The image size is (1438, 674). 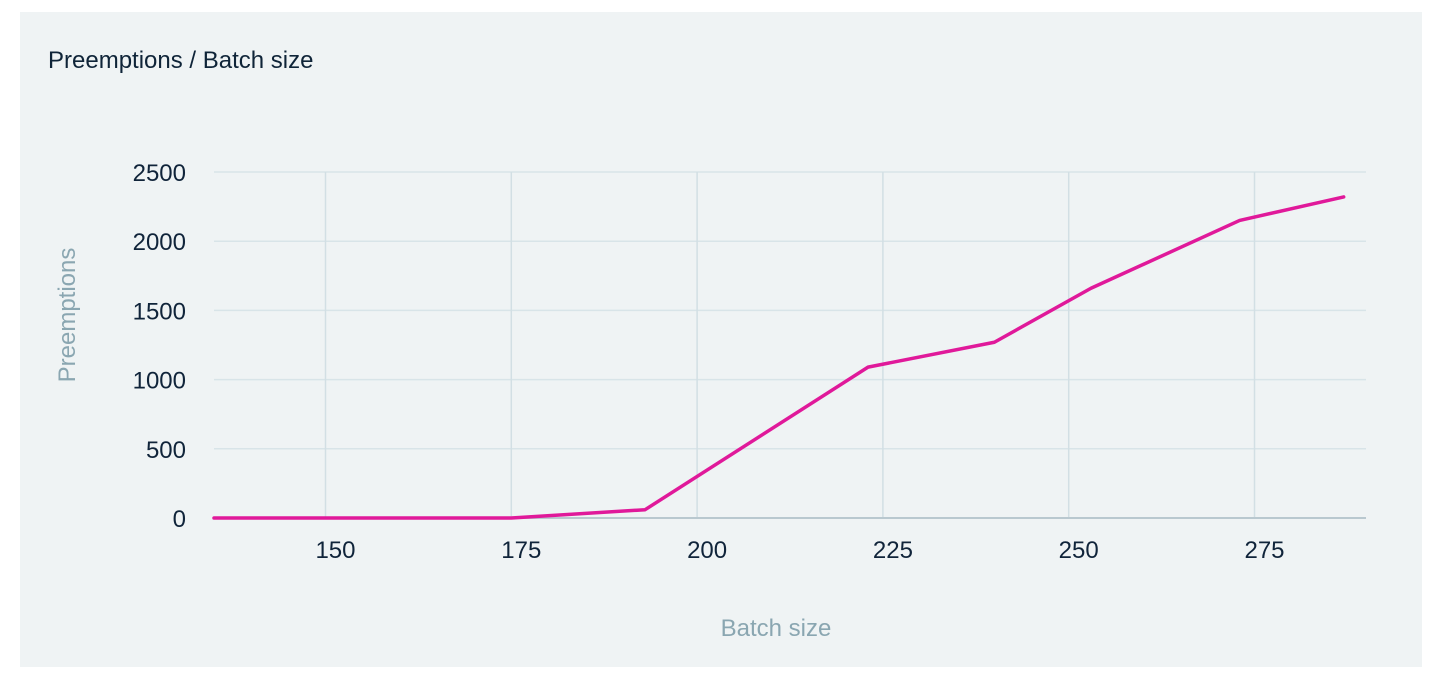 I want to click on x-tick-label: 175, so click(x=521, y=550).